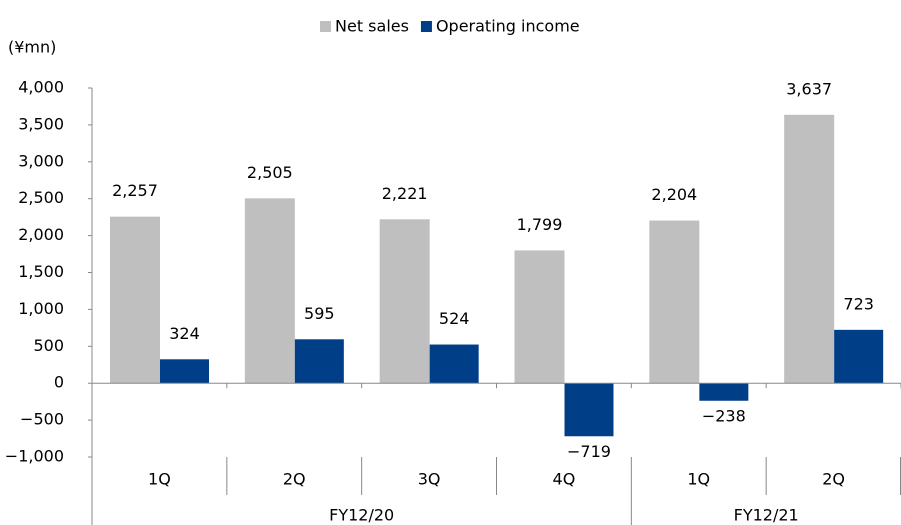  Describe the element at coordinates (41, 123) in the screenshot. I see `y-tick-label: 3,500` at that location.